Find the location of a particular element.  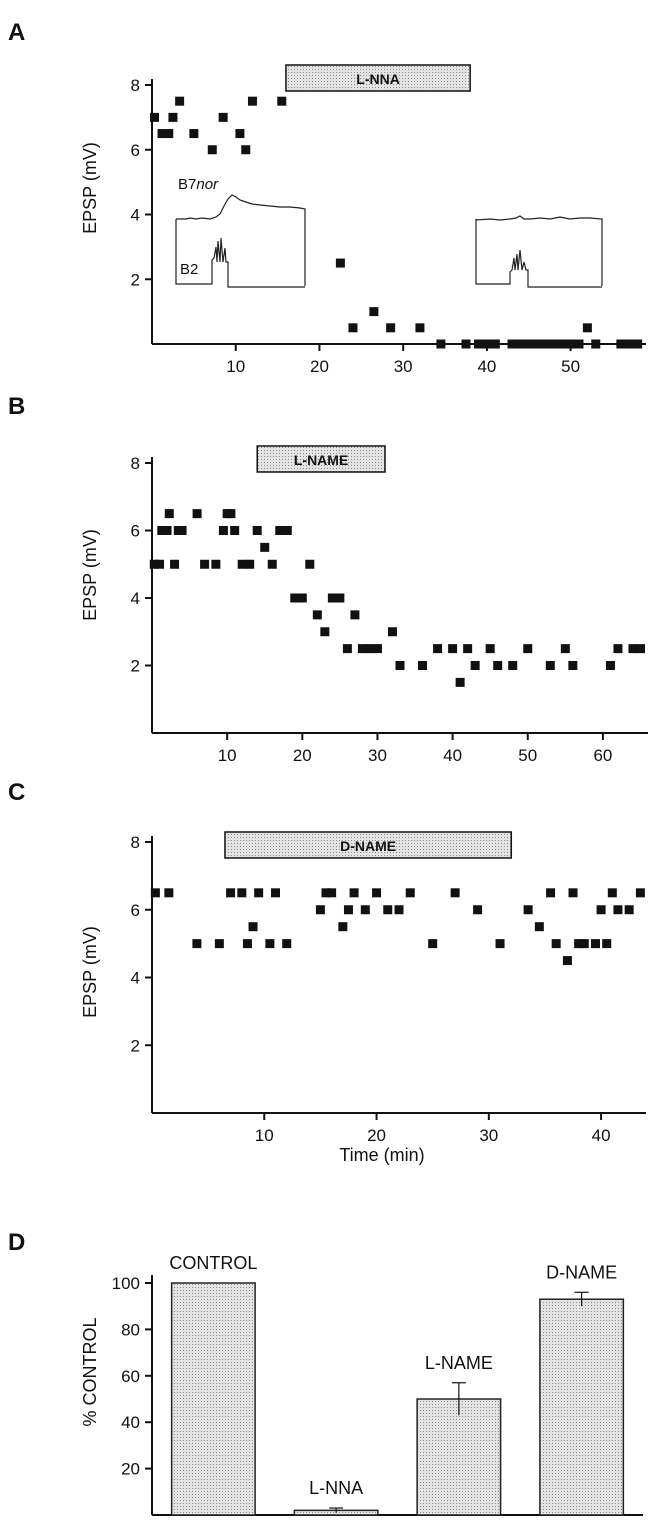

drug-application-label: L-NNA is located at coordinates (378, 79).